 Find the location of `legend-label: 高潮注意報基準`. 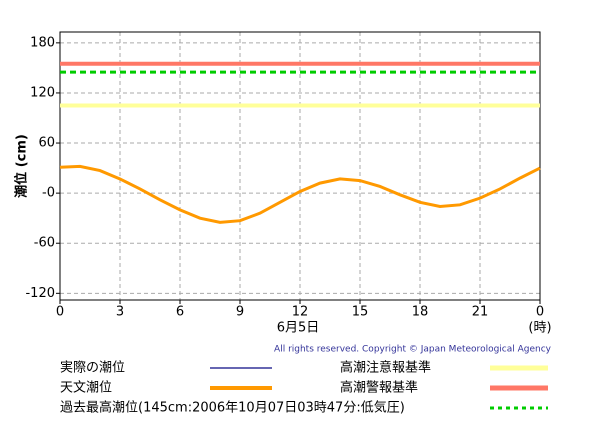

legend-label: 高潮注意報基準 is located at coordinates (385, 368).